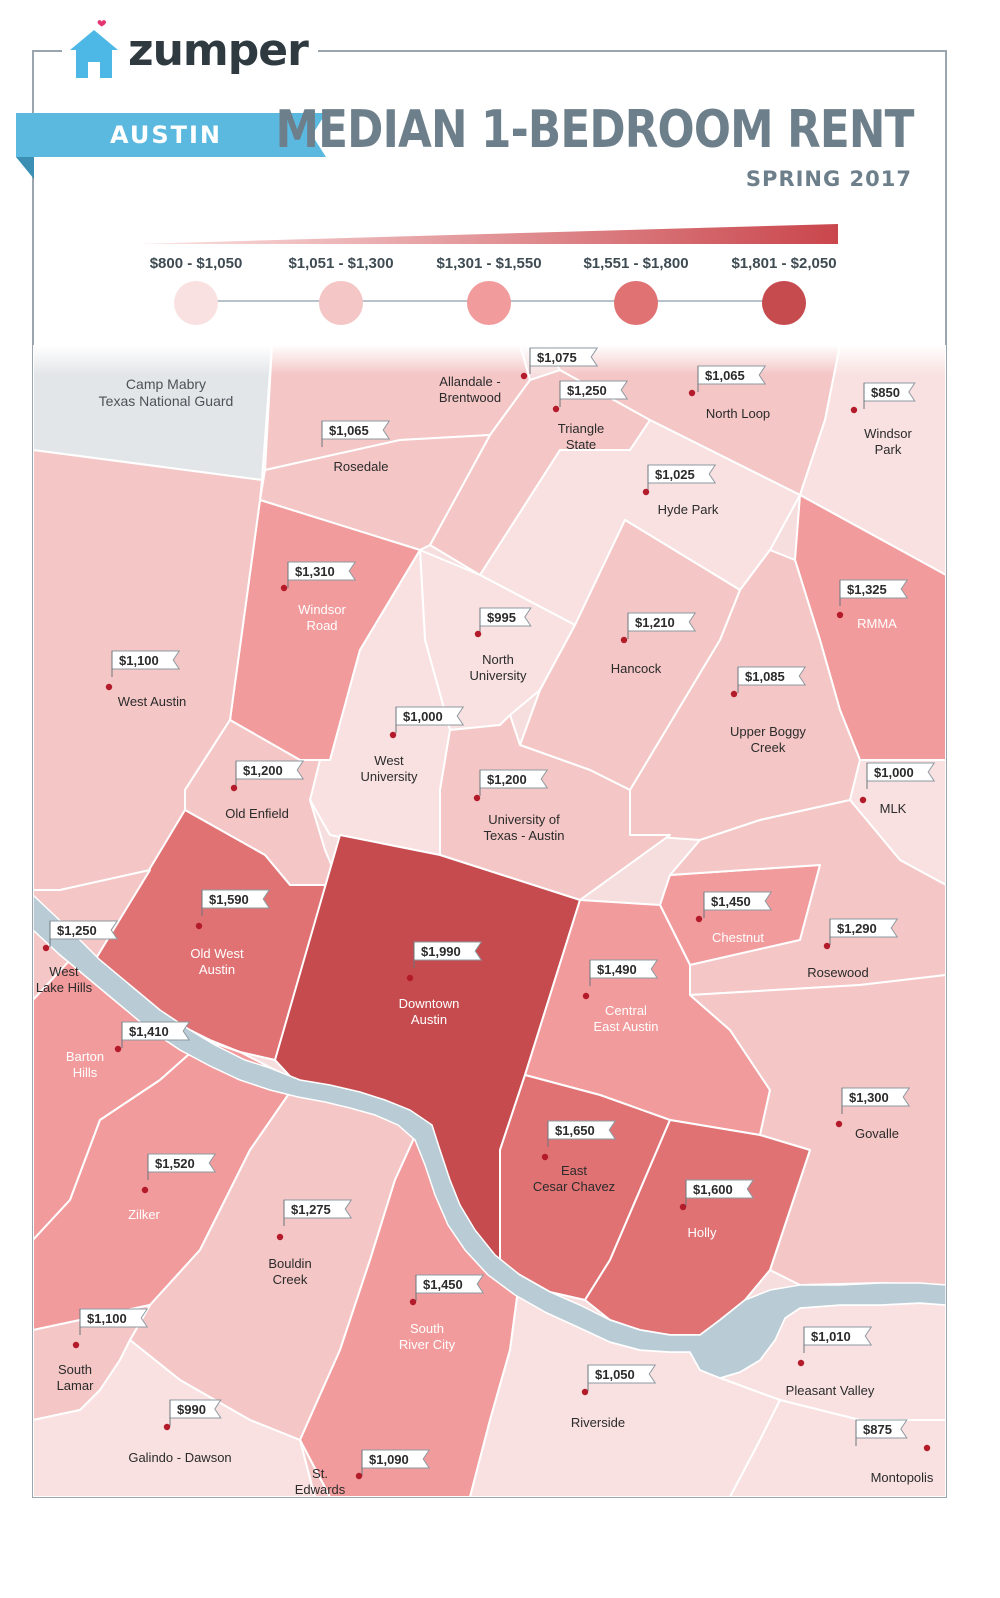 The height and width of the screenshot is (1598, 1000). Describe the element at coordinates (429, 1019) in the screenshot. I see `neighborhood-name: Austin` at that location.